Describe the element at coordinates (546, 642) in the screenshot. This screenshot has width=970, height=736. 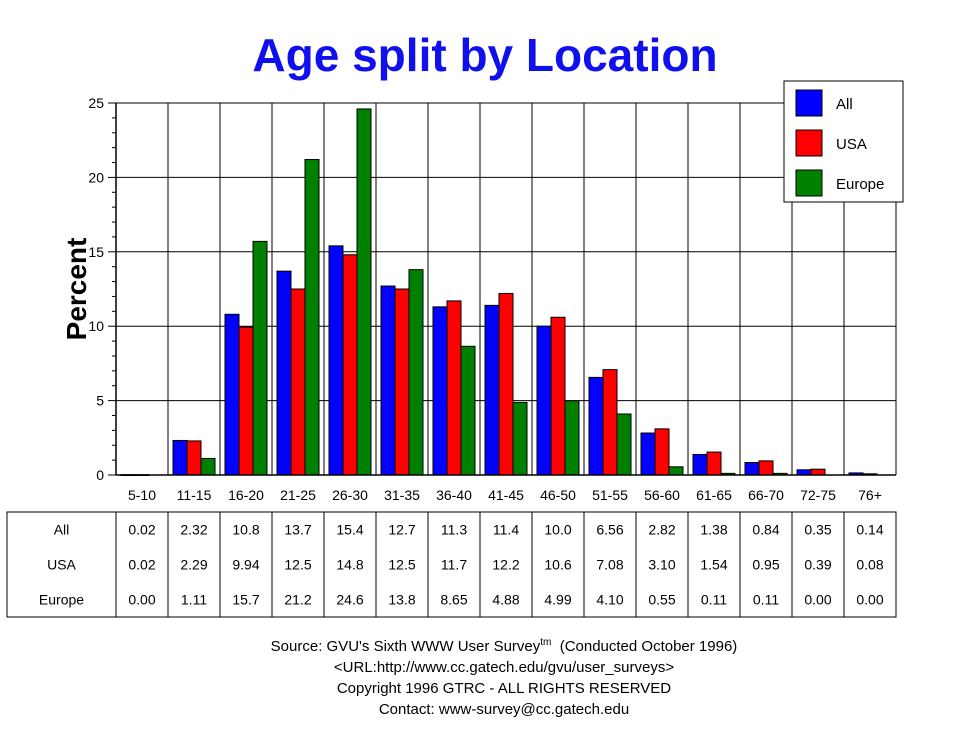
I see `trademark-sup: tm` at that location.